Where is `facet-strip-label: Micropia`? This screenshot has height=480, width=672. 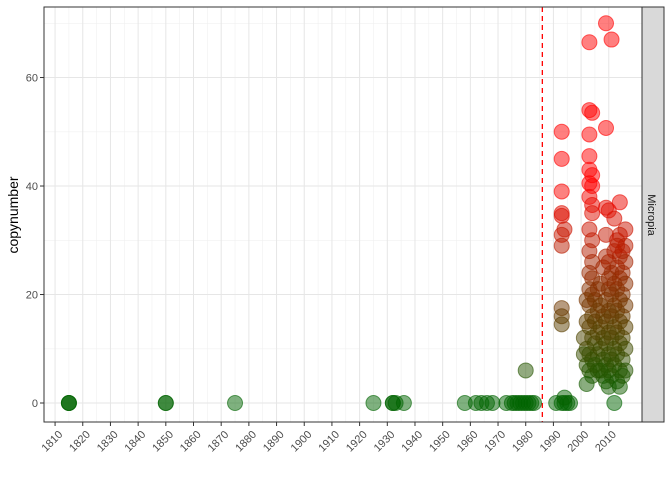
facet-strip-label: Micropia is located at coordinates (651, 215).